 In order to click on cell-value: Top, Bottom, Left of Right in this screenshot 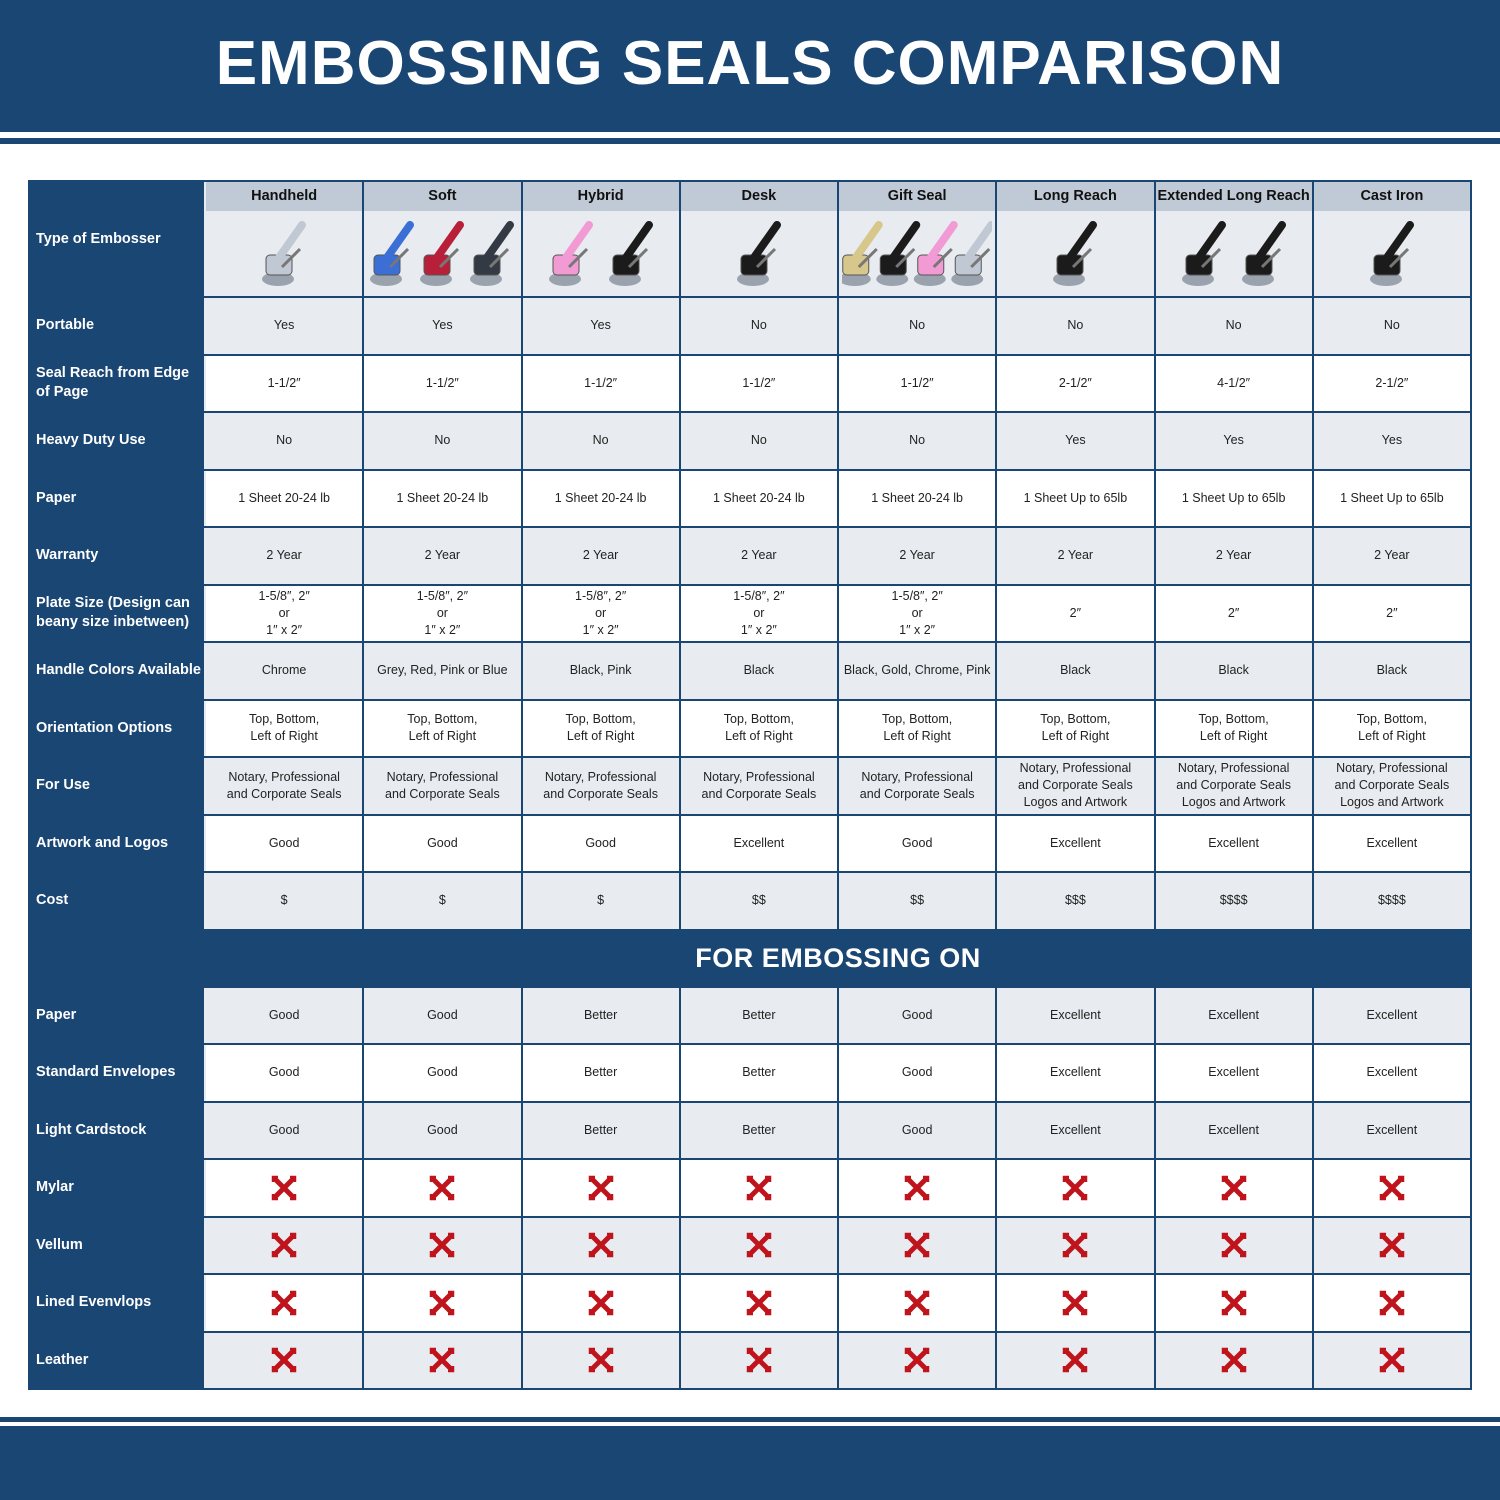, I will do `click(600, 728)`.